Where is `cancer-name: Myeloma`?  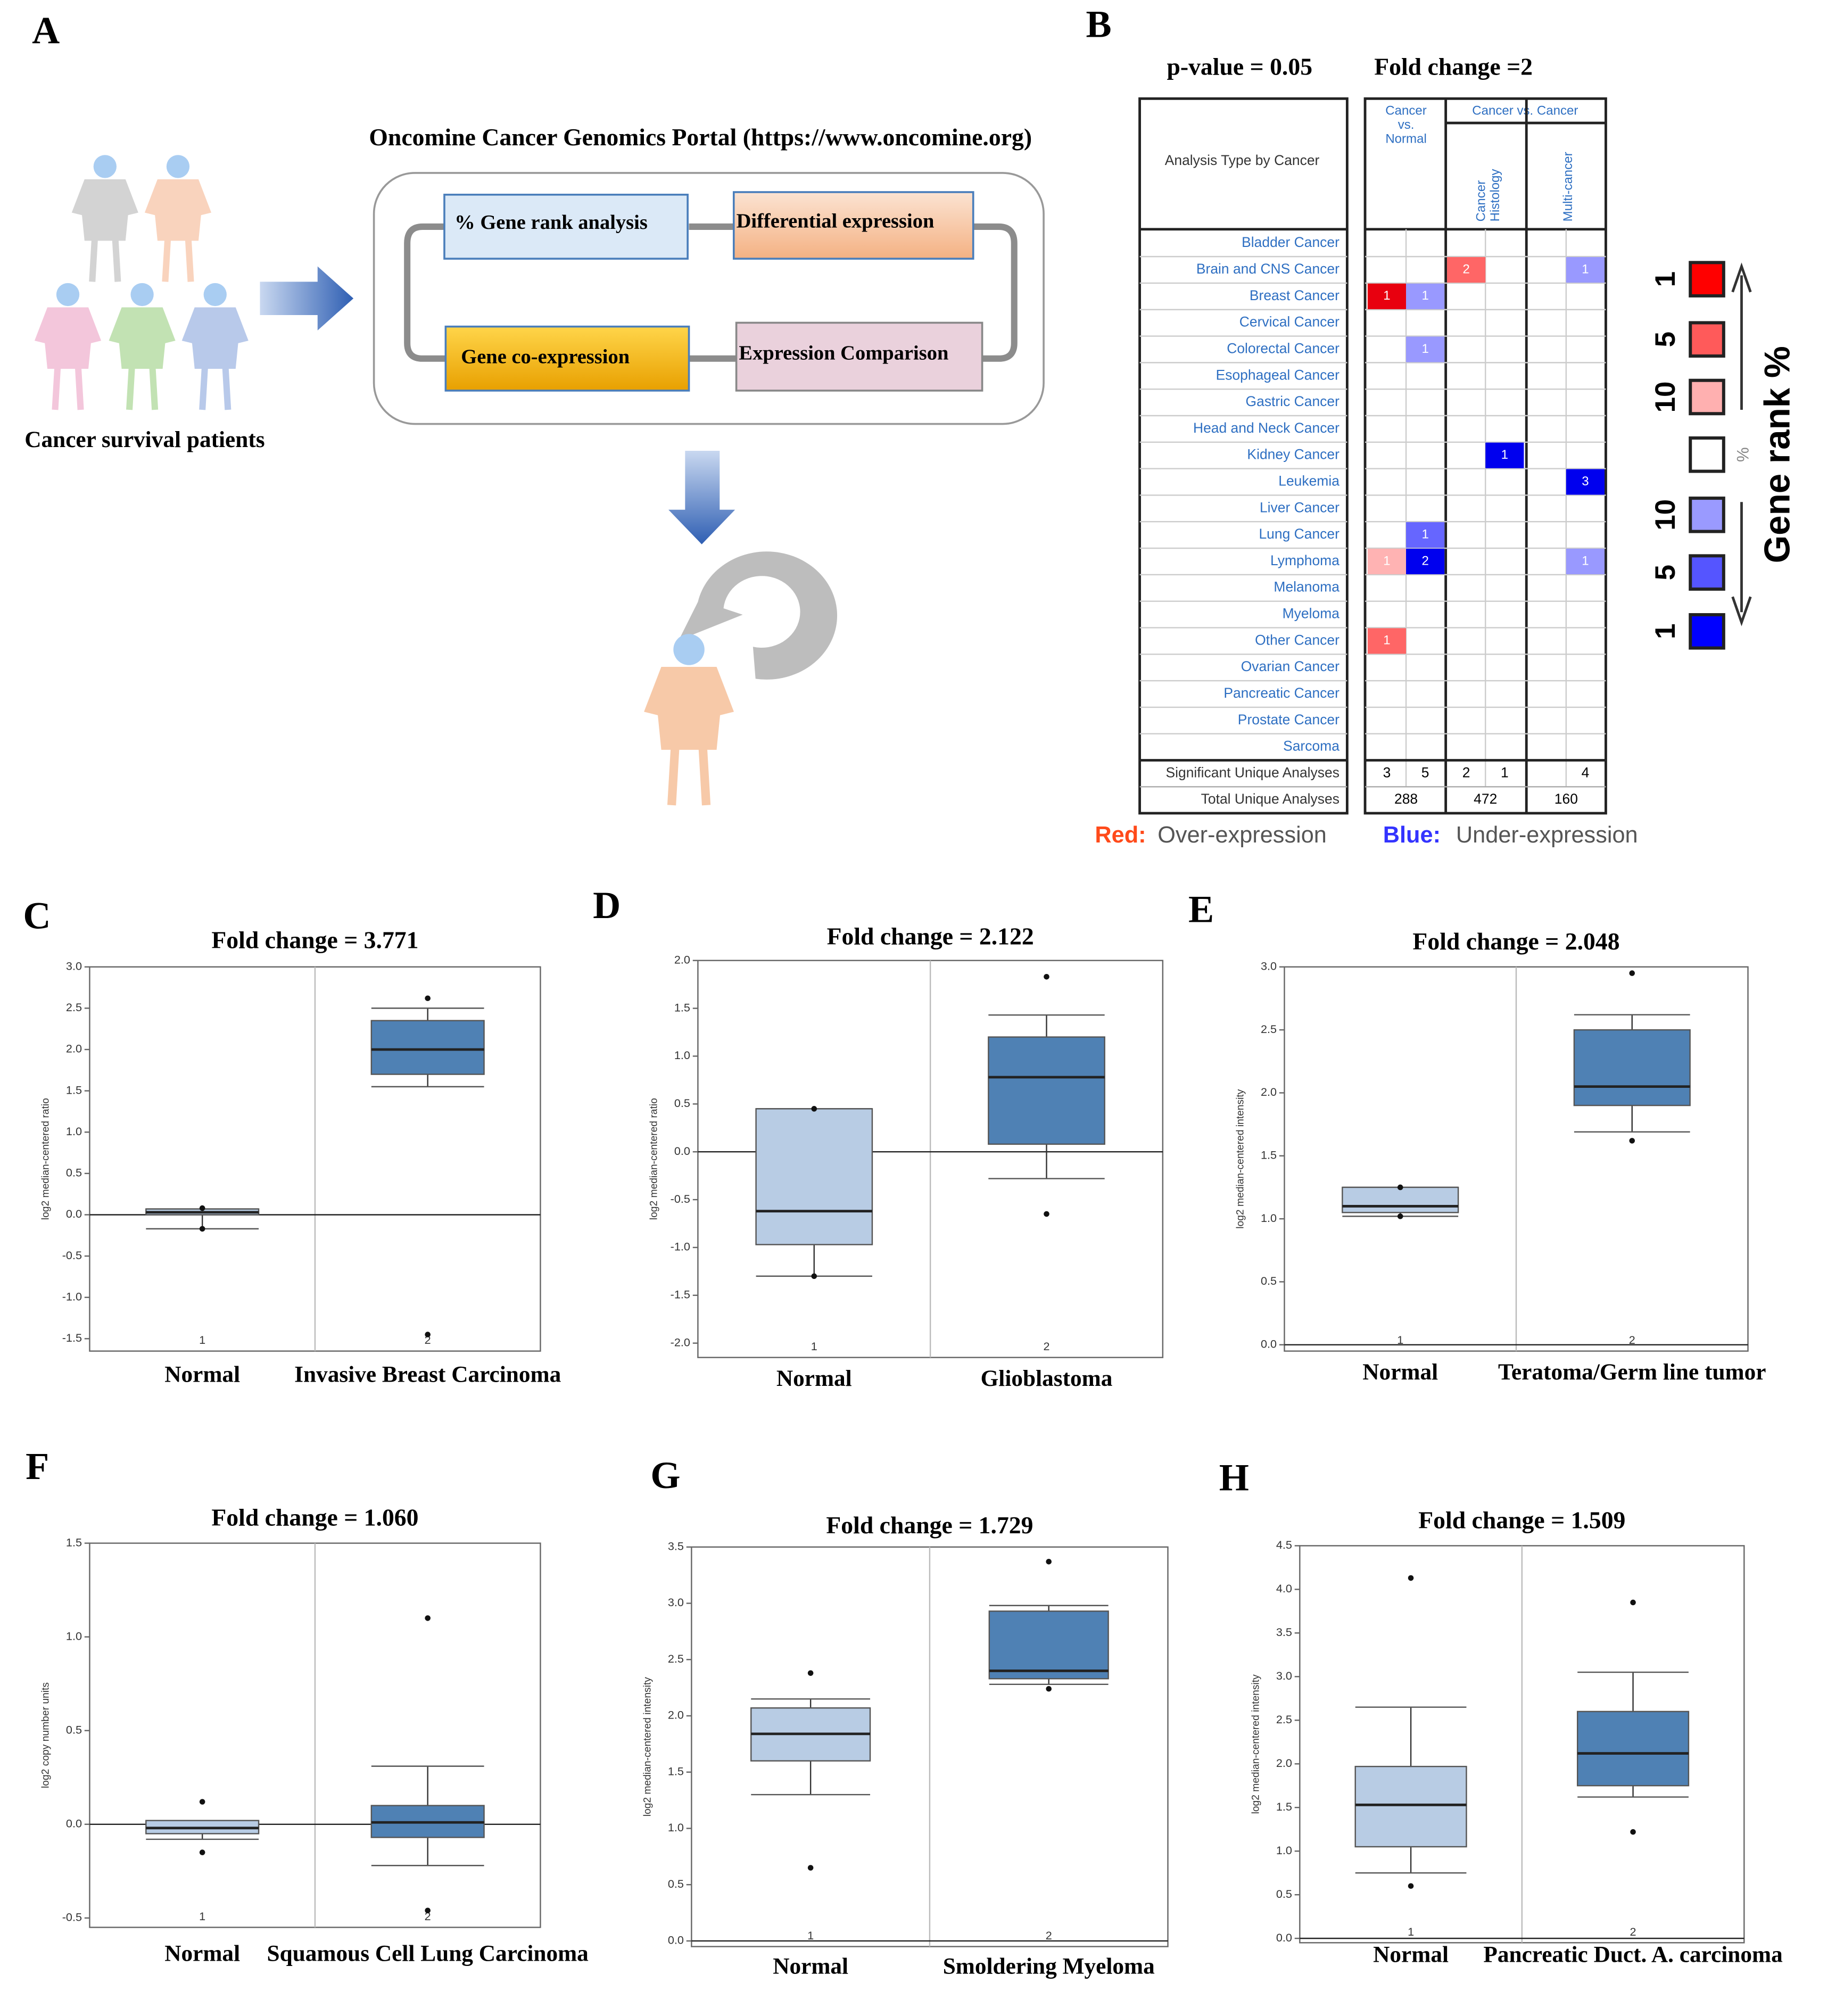 cancer-name: Myeloma is located at coordinates (1311, 614).